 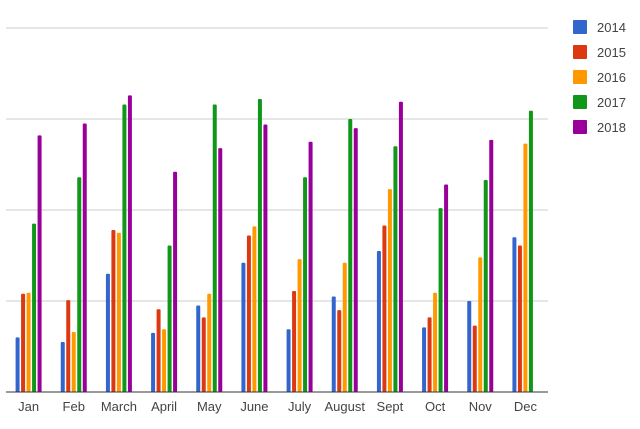 What do you see at coordinates (203, 354) in the screenshot?
I see `bar-2015-may` at bounding box center [203, 354].